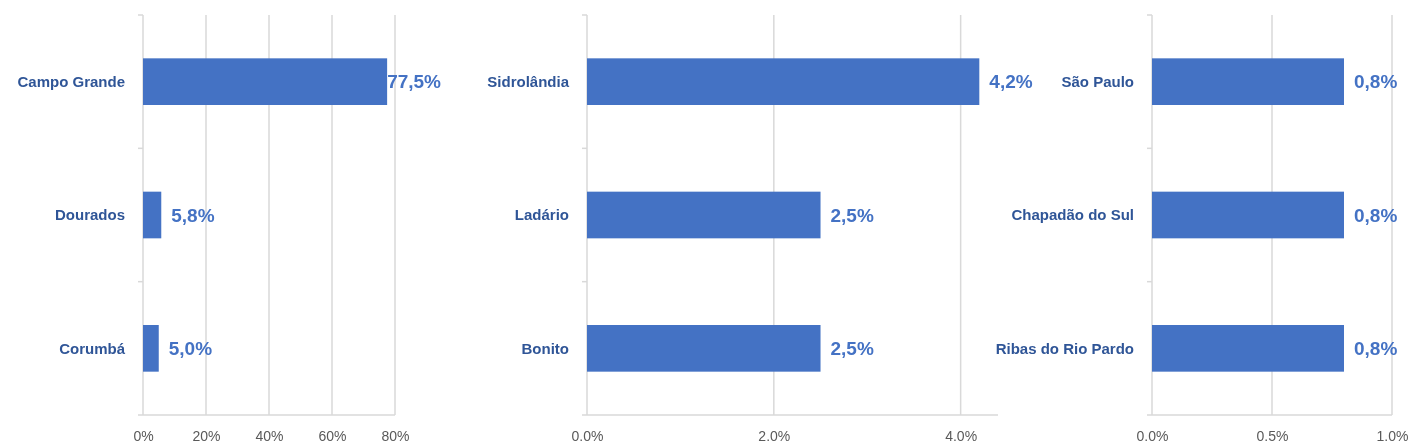 The width and height of the screenshot is (1417, 445). I want to click on y-tick-label: Corumbá, so click(92, 348).